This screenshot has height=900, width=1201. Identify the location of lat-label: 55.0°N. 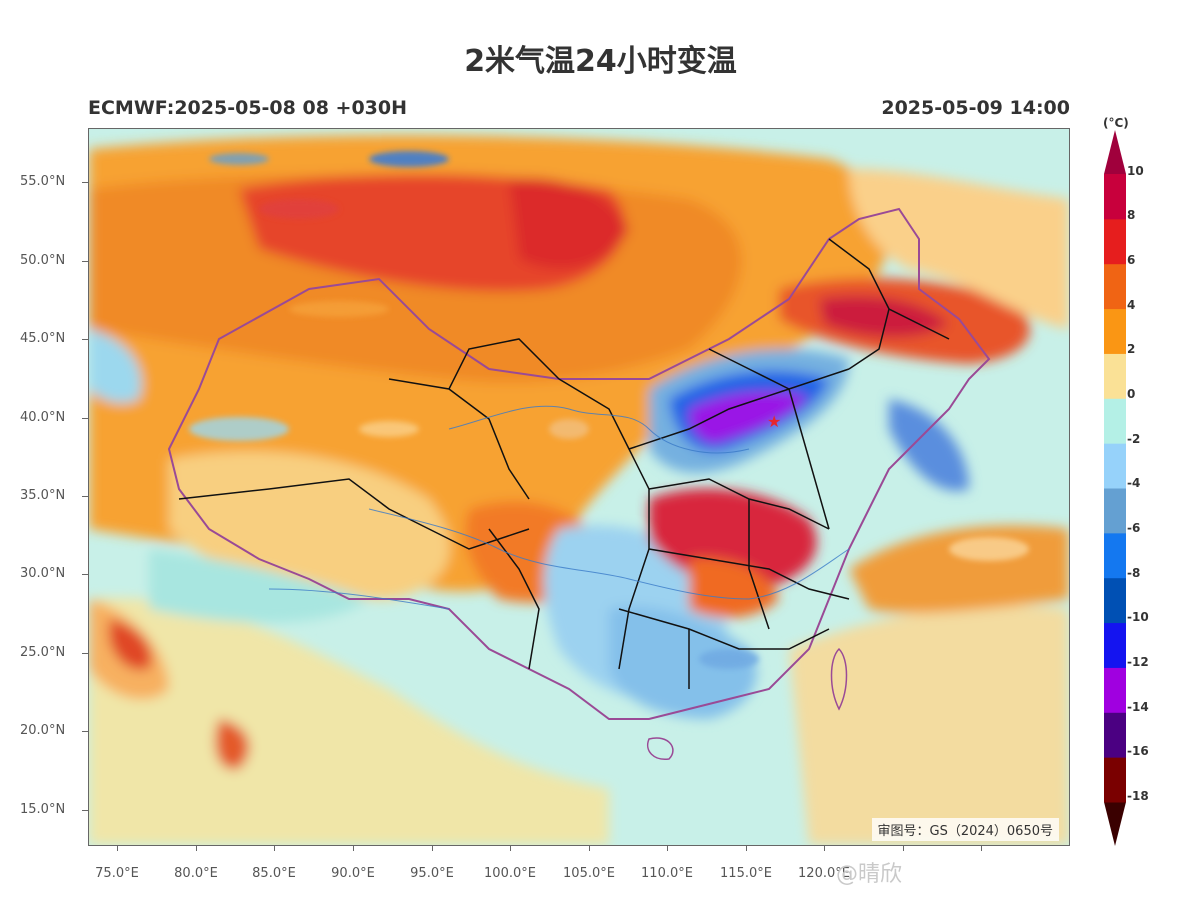
(43, 181).